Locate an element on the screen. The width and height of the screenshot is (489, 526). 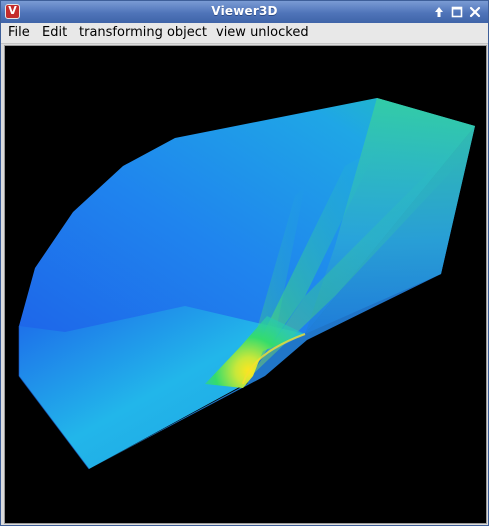
menu-edit: Edit is located at coordinates (55, 32).